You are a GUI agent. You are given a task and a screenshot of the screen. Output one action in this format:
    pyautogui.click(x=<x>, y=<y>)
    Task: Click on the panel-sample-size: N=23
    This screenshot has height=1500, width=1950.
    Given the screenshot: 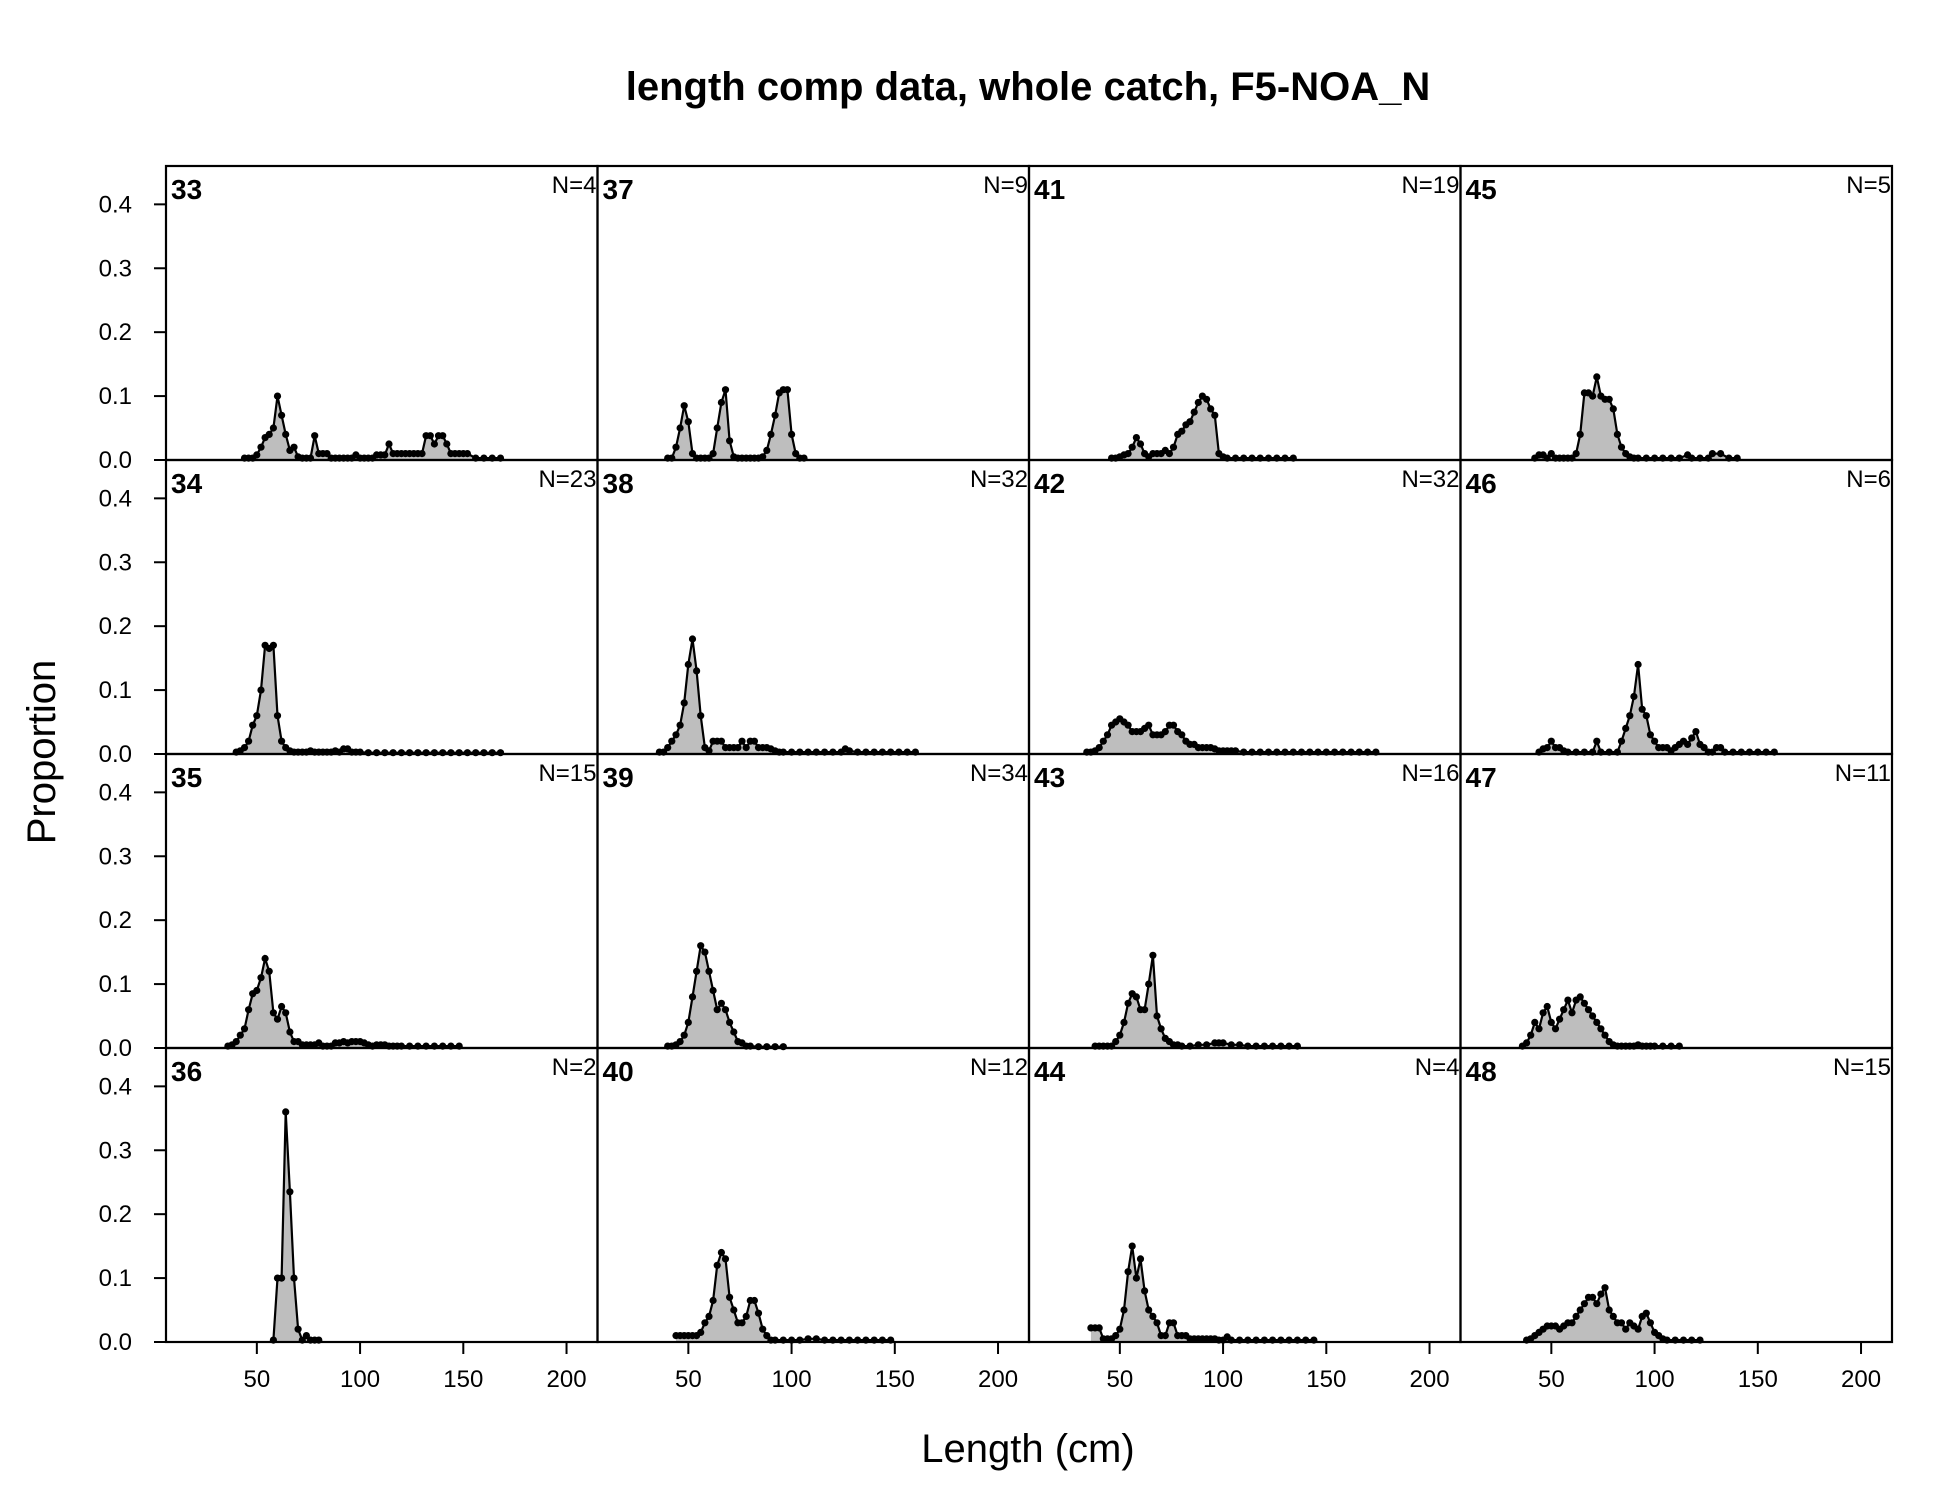 What is the action you would take?
    pyautogui.click(x=567, y=479)
    